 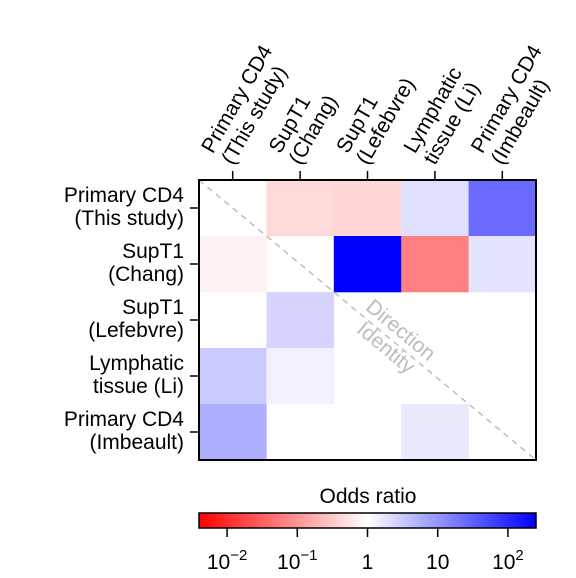 What do you see at coordinates (297, 560) in the screenshot?
I see `colorbar-tick-label: 10⁻¹` at bounding box center [297, 560].